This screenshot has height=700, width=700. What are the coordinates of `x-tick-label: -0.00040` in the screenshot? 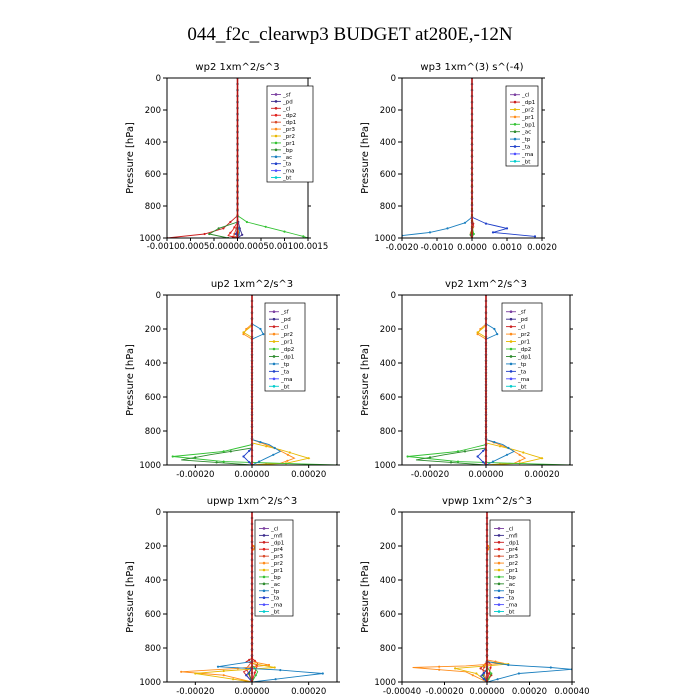 It's located at (402, 692).